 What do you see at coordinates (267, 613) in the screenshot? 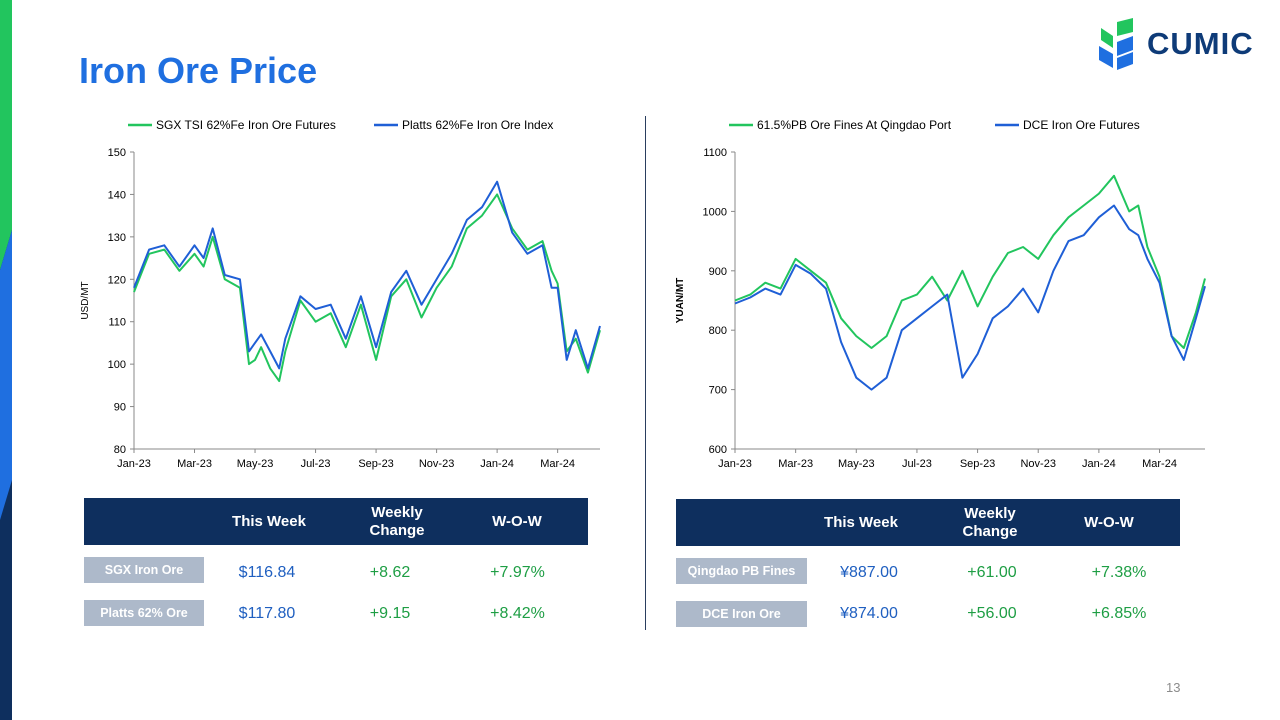
I see `price-platts: $117.80` at bounding box center [267, 613].